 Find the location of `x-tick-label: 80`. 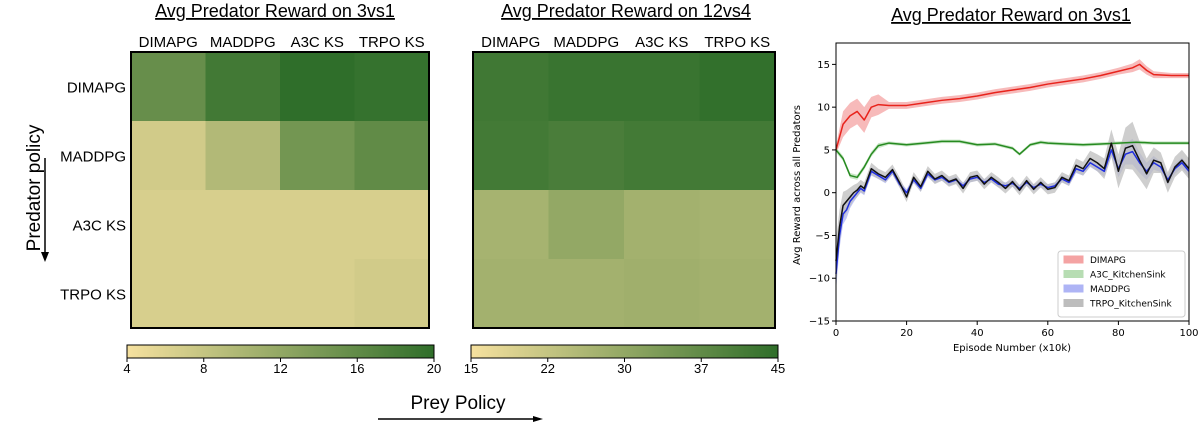

x-tick-label: 80 is located at coordinates (1118, 333).